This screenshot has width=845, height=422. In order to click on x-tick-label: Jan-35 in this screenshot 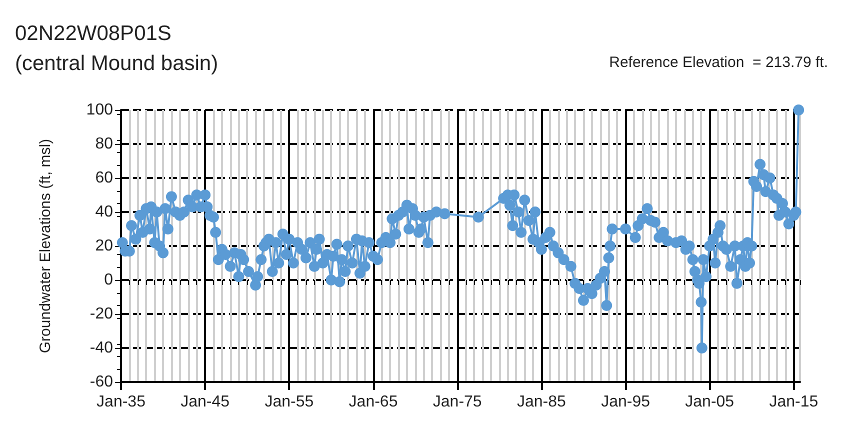, I will do `click(121, 402)`.